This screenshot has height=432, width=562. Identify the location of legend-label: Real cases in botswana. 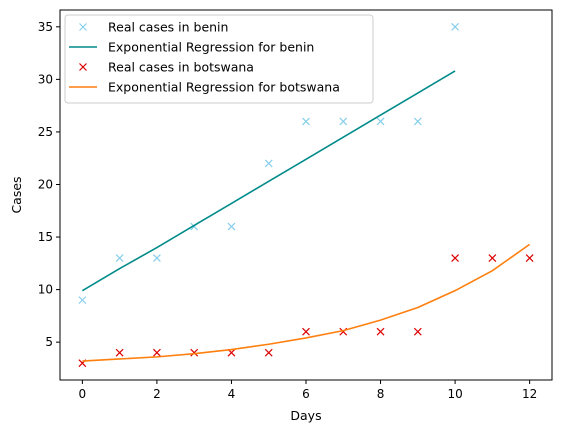
(181, 67).